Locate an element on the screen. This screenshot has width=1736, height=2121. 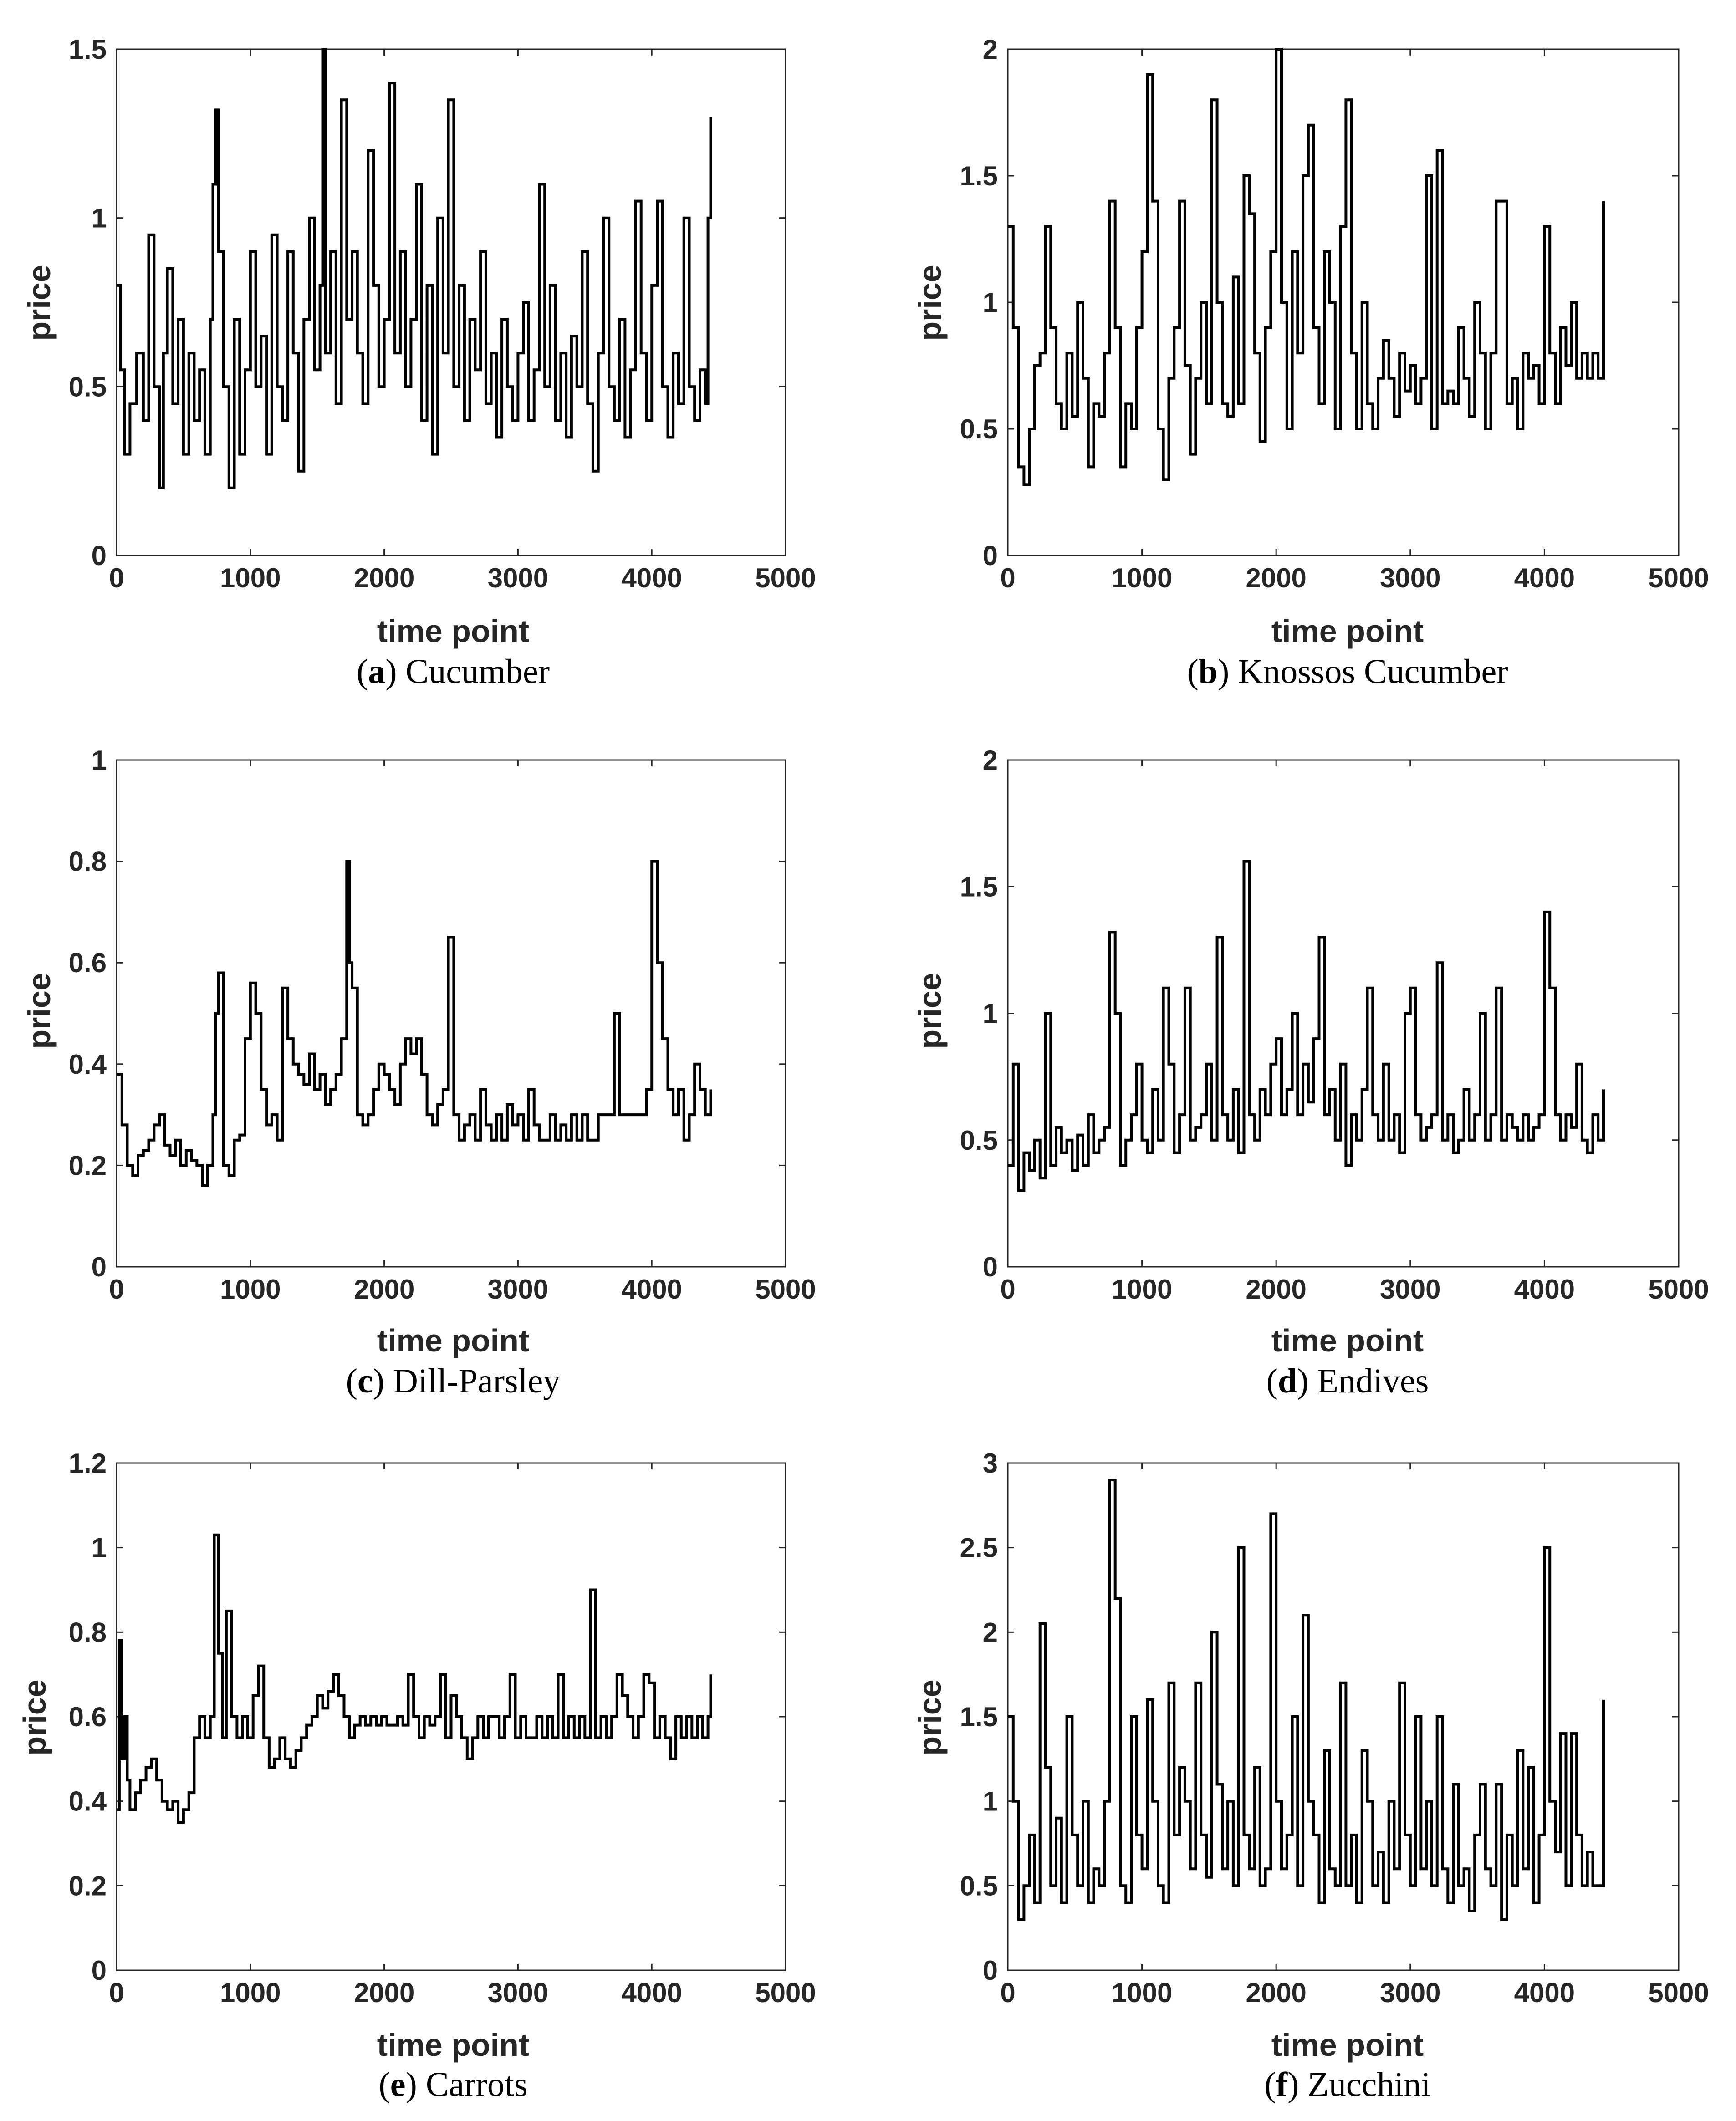
caption-text: Carrots is located at coordinates (476, 2084).